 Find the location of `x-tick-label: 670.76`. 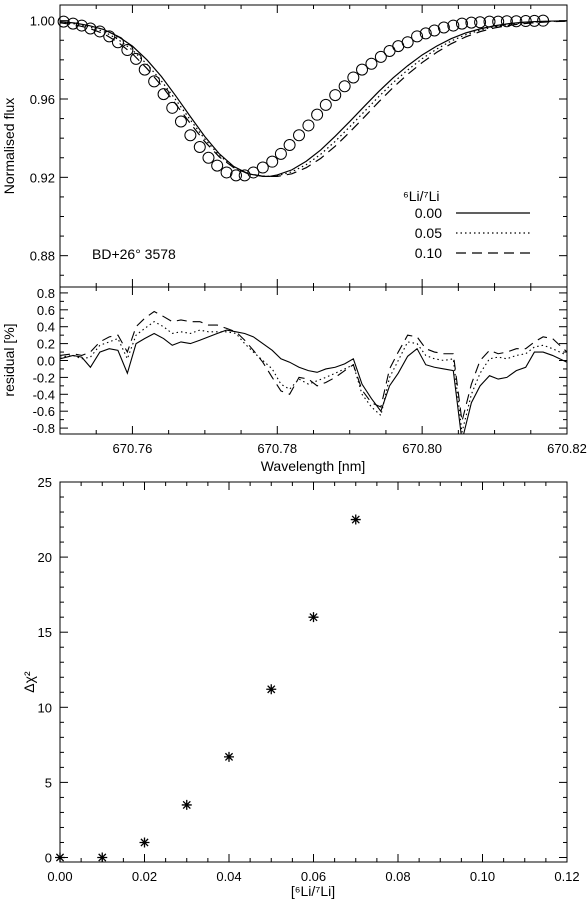

x-tick-label: 670.76 is located at coordinates (133, 448).